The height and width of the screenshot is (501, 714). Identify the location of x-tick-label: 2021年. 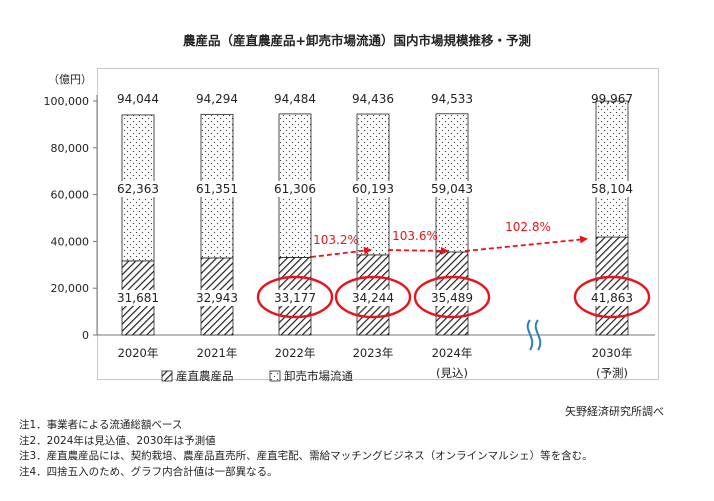
(217, 353).